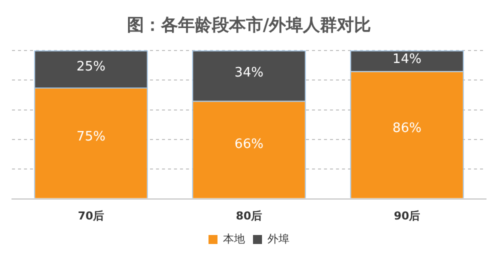  I want to click on x-tick-label: 70后, so click(91, 215).